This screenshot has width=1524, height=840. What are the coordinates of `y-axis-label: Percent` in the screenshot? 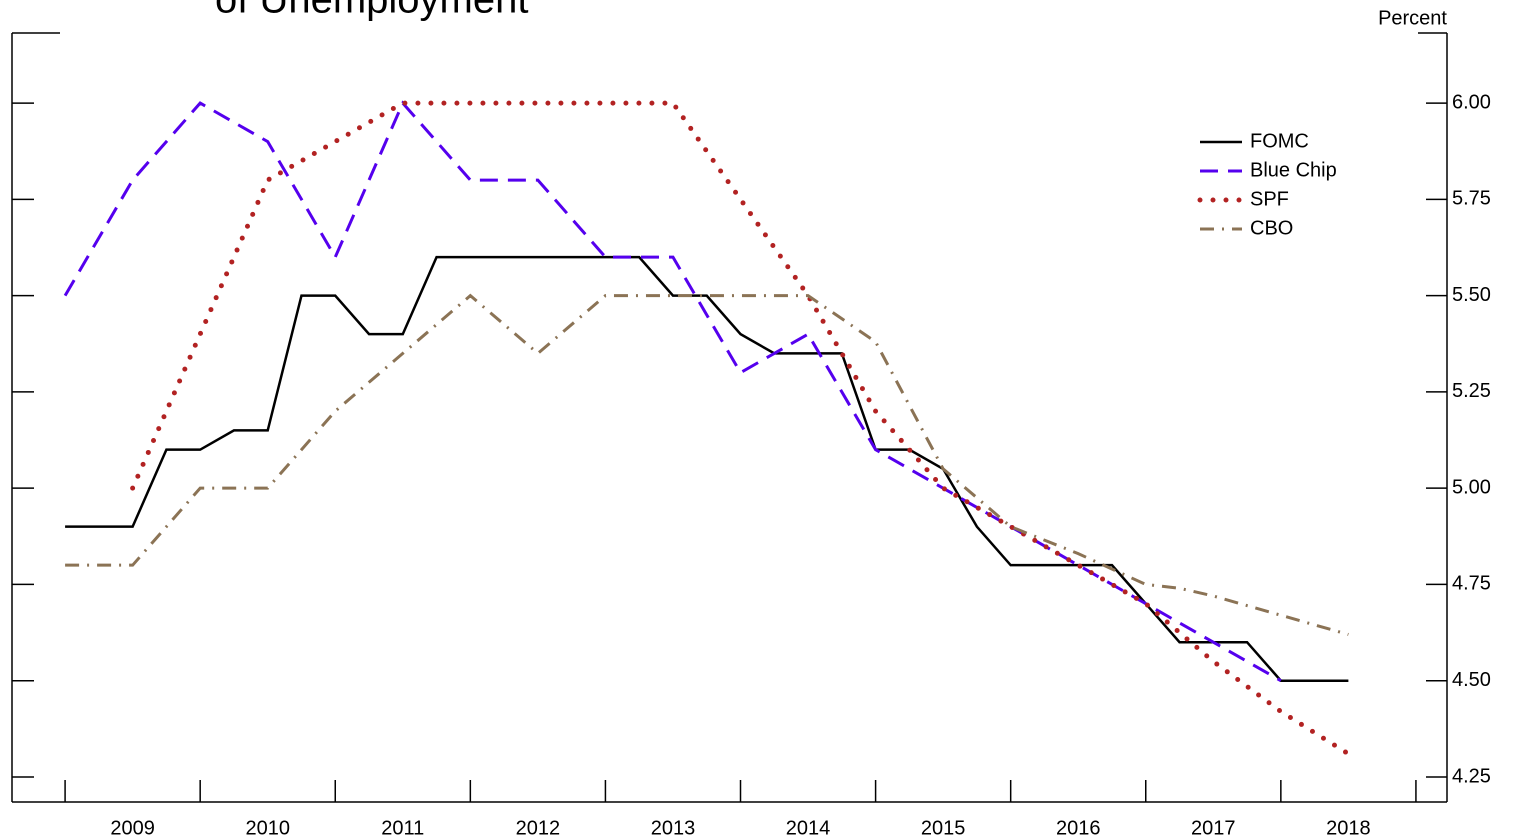 It's located at (1412, 18).